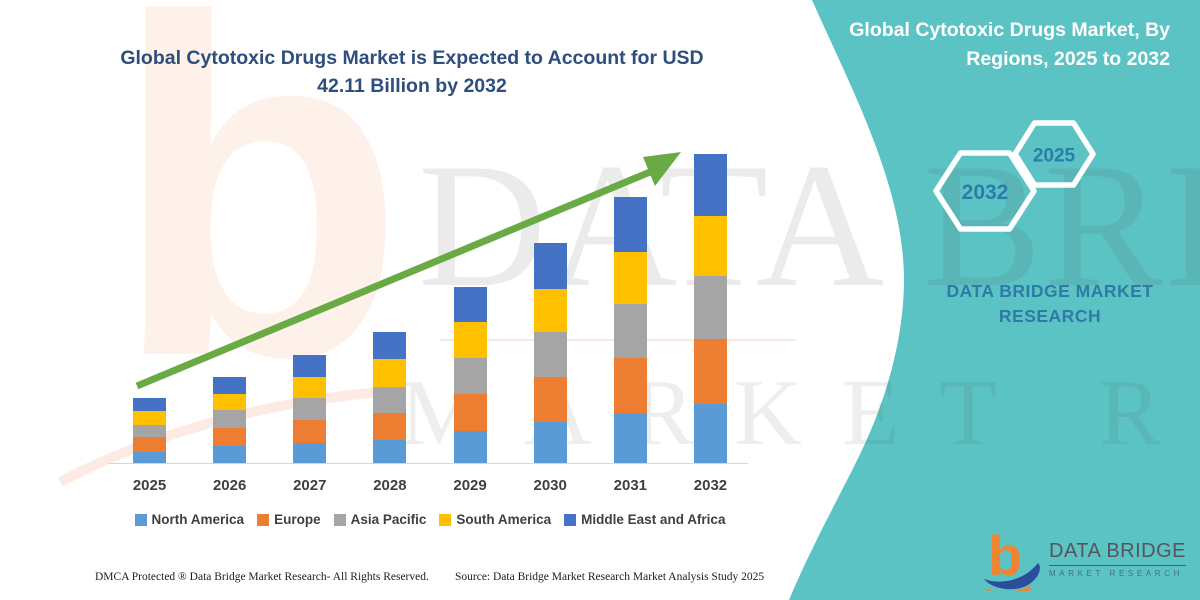 The image size is (1200, 600). What do you see at coordinates (229, 485) in the screenshot?
I see `x-axis-label-2026: 2026` at bounding box center [229, 485].